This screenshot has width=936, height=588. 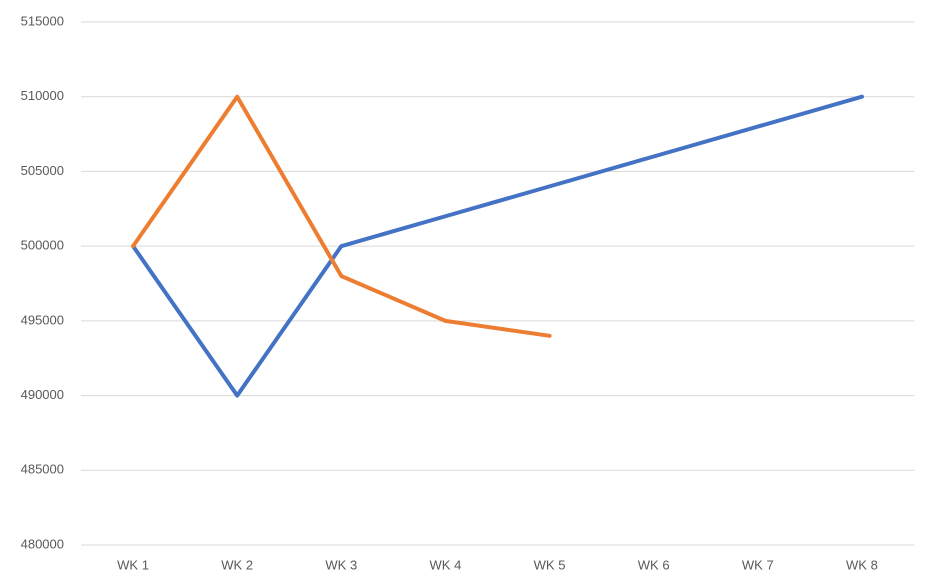 I want to click on x-tick-label: WK 8, so click(x=862, y=564).